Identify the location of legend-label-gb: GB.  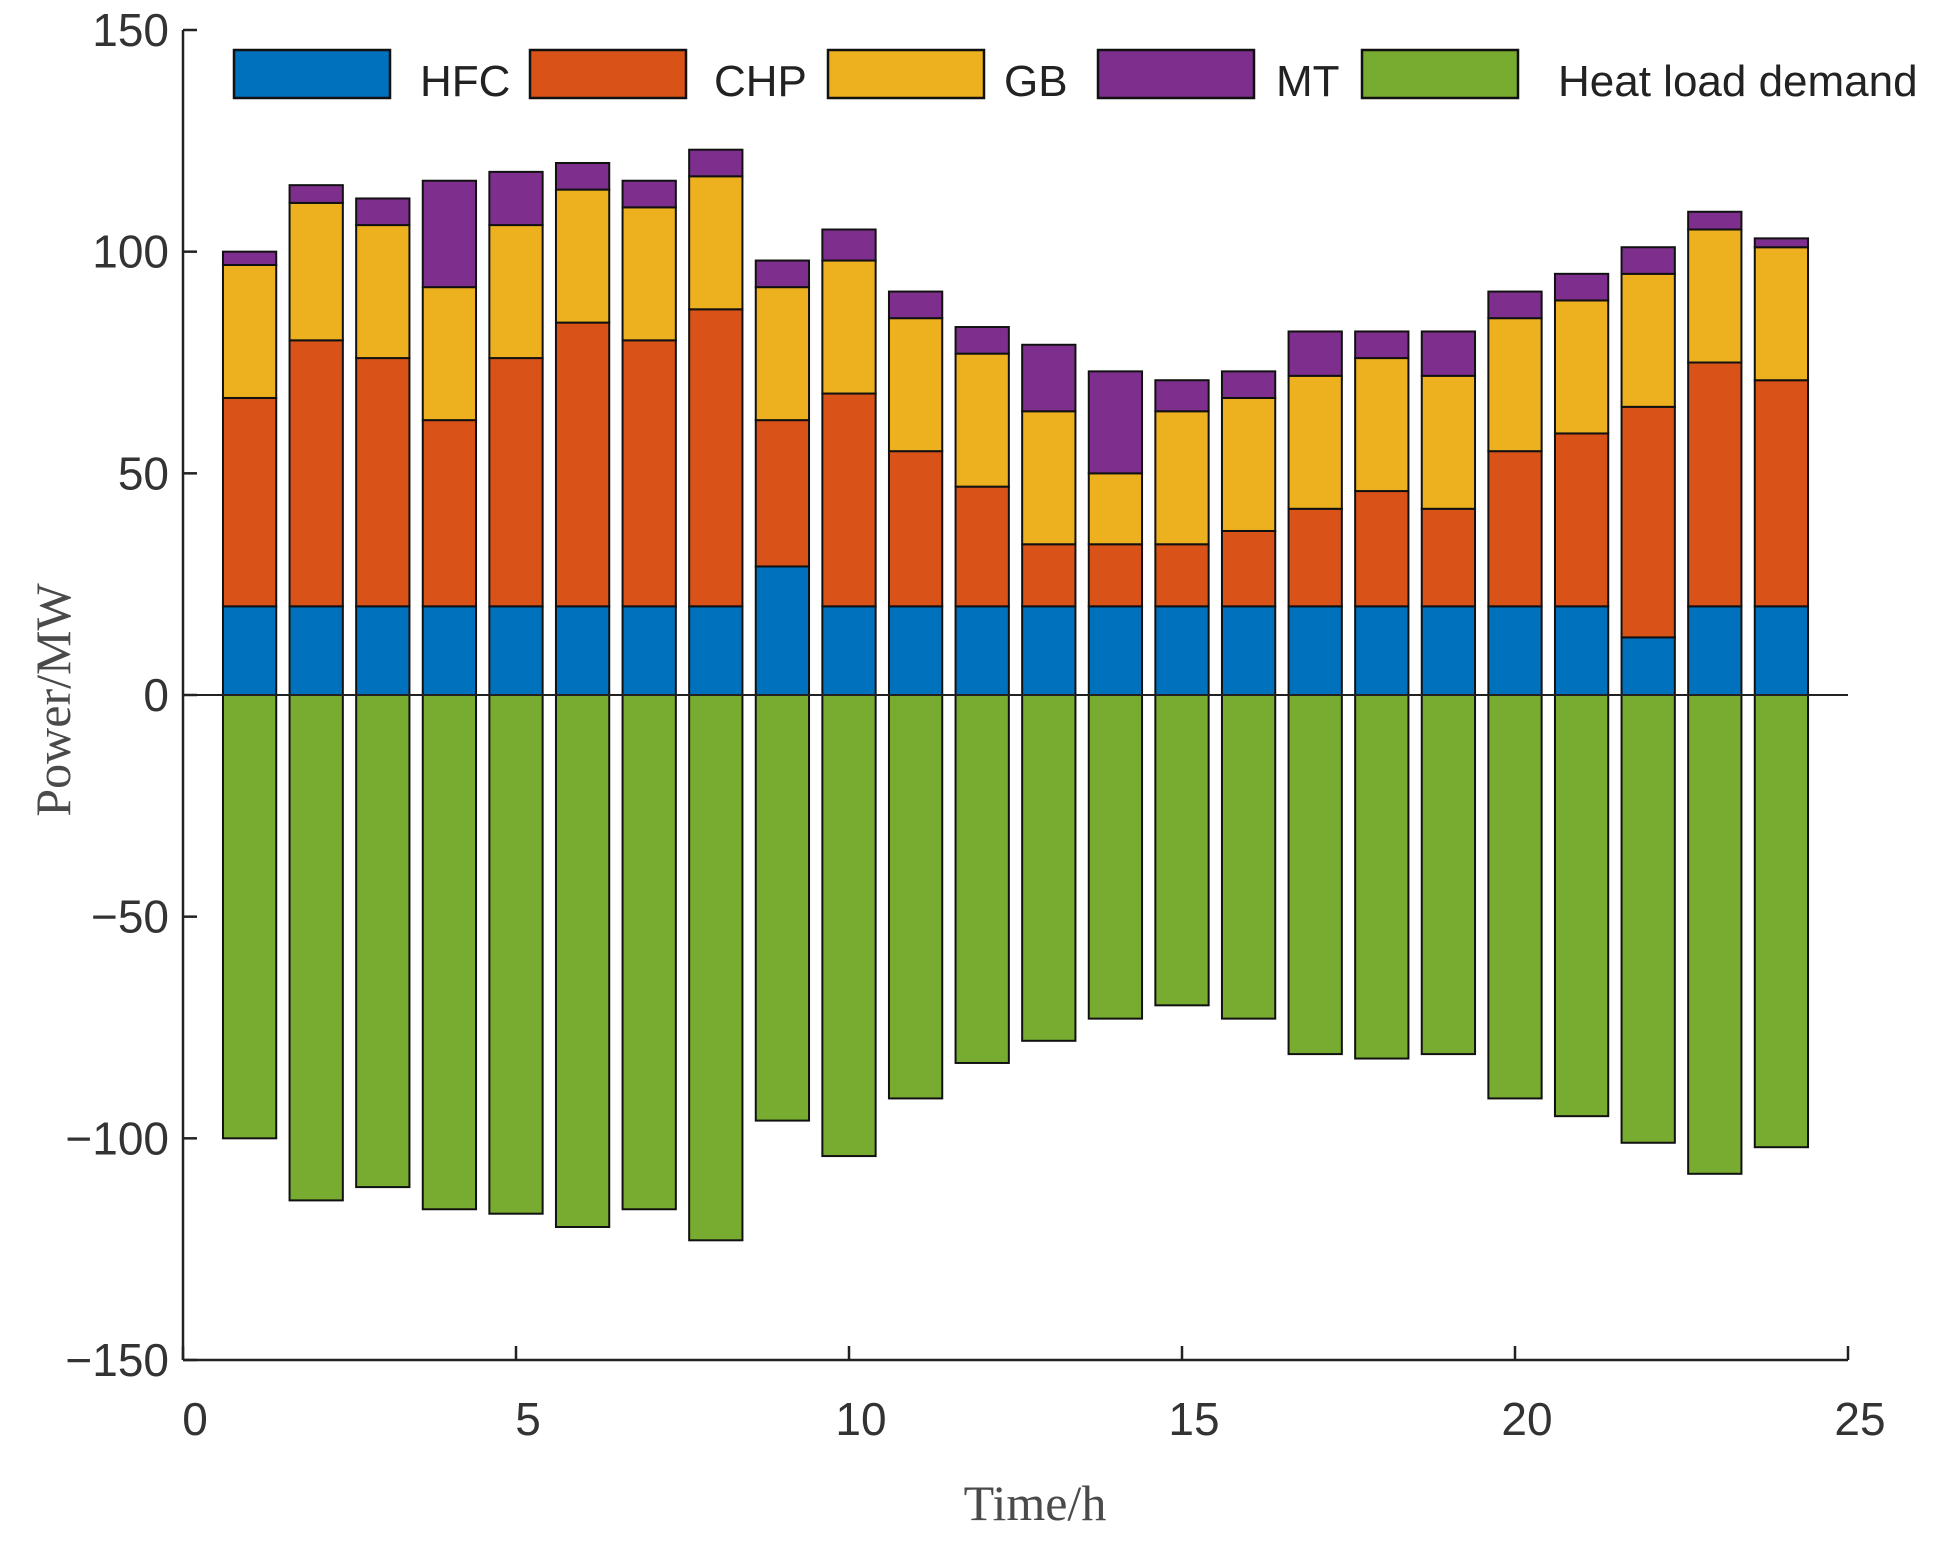
(1036, 81).